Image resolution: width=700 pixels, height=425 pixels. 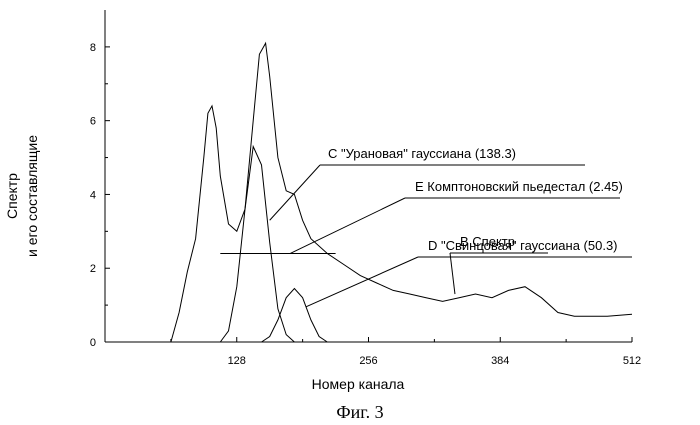 I want to click on annotation-label: D "Свинцовая" гауссиана (50.3), so click(x=523, y=245).